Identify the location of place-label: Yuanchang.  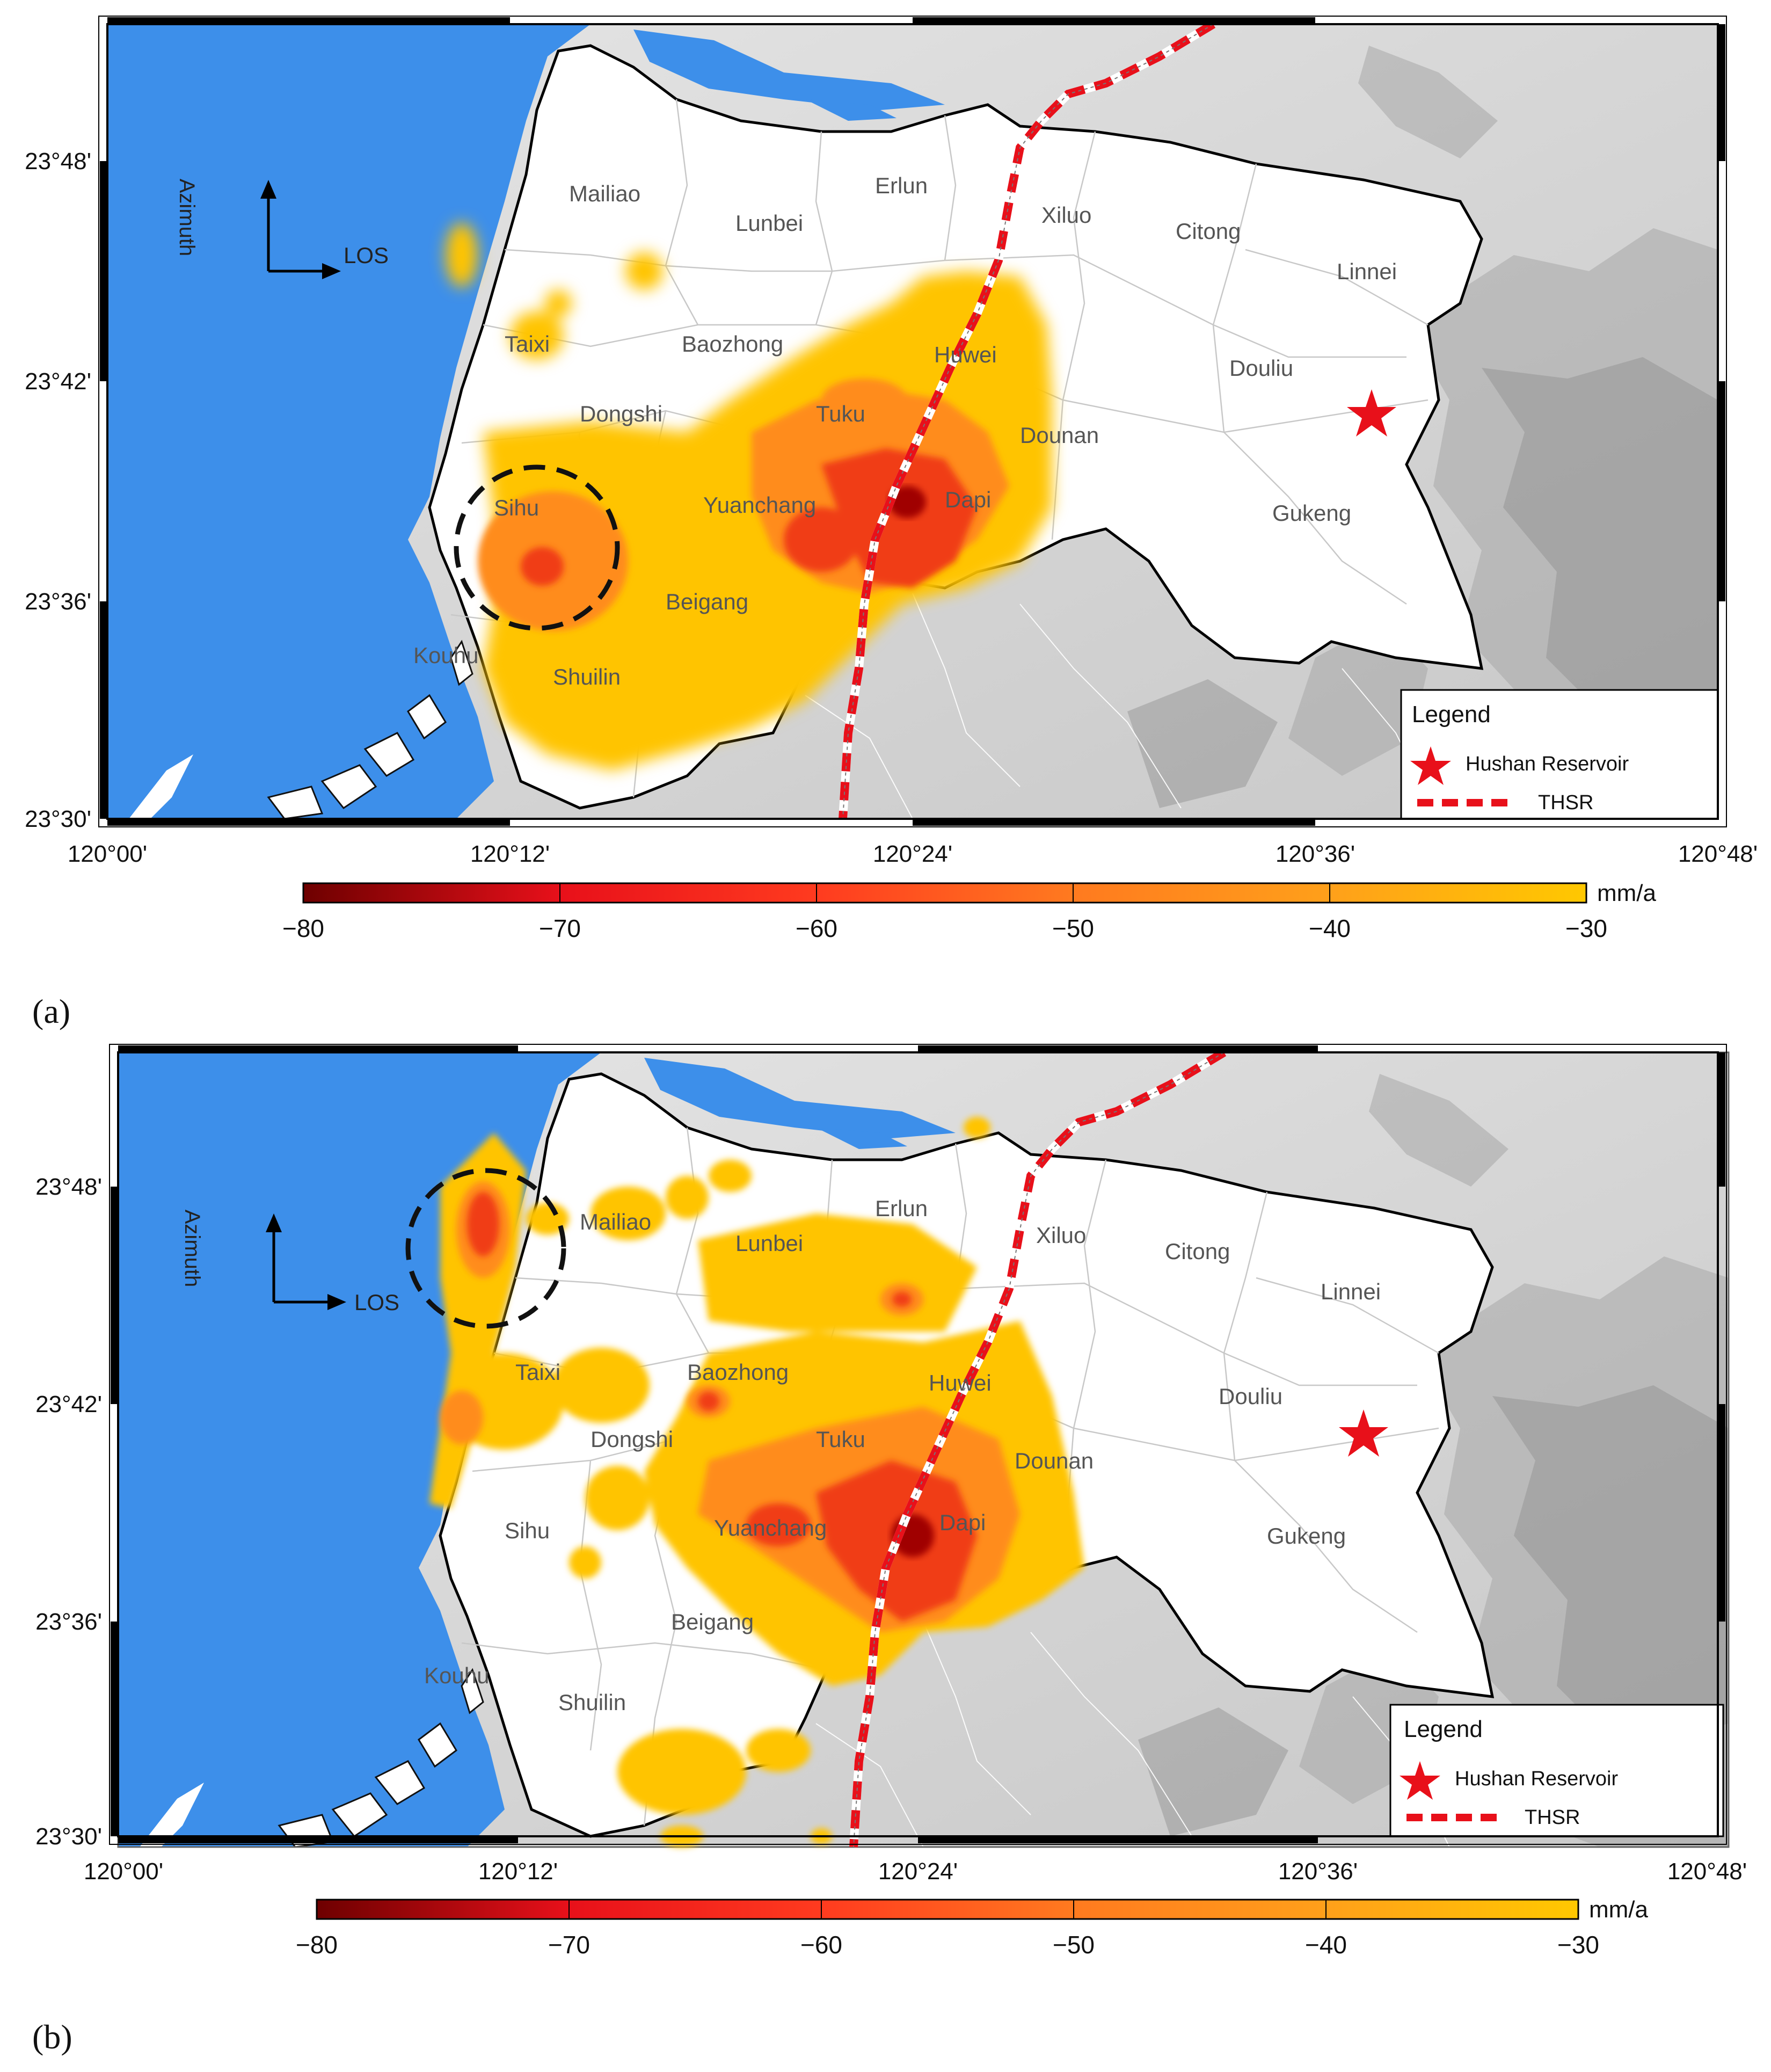
(759, 505).